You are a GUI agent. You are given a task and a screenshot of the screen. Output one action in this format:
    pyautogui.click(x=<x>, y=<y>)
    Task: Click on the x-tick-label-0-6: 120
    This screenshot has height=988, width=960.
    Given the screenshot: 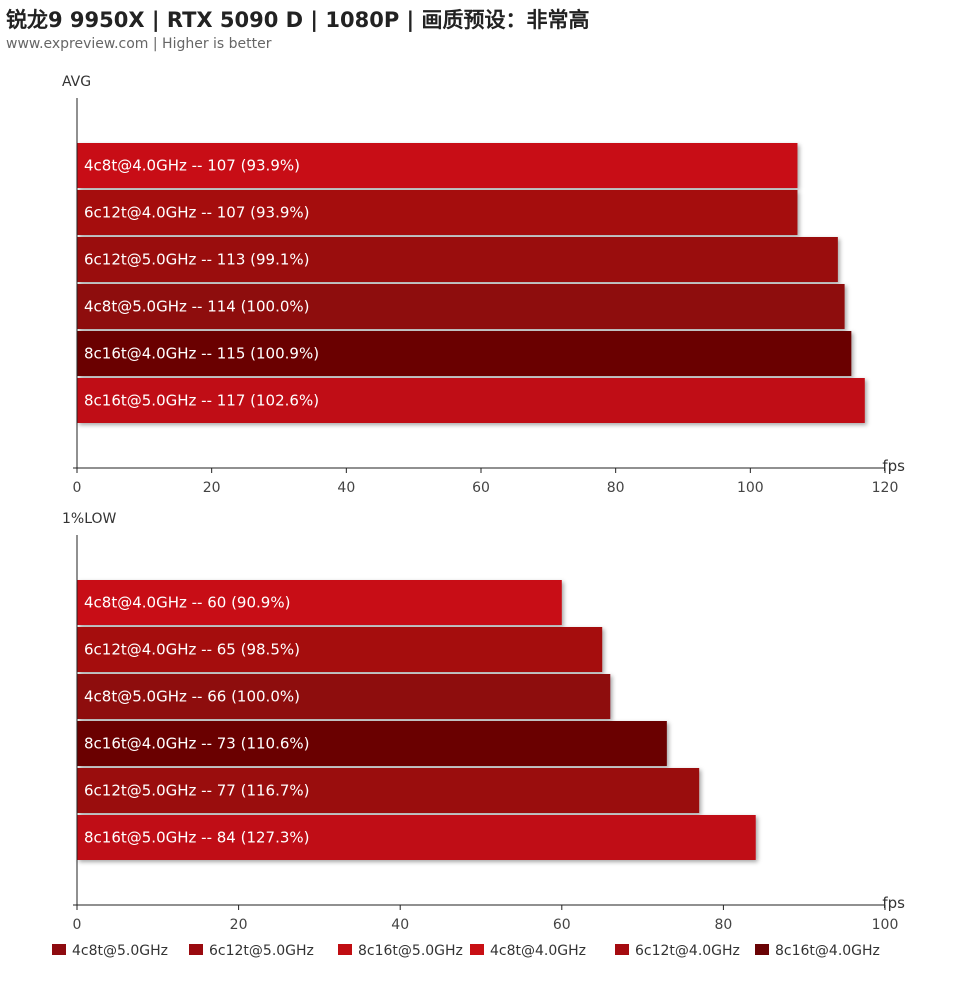 What is the action you would take?
    pyautogui.click(x=885, y=488)
    